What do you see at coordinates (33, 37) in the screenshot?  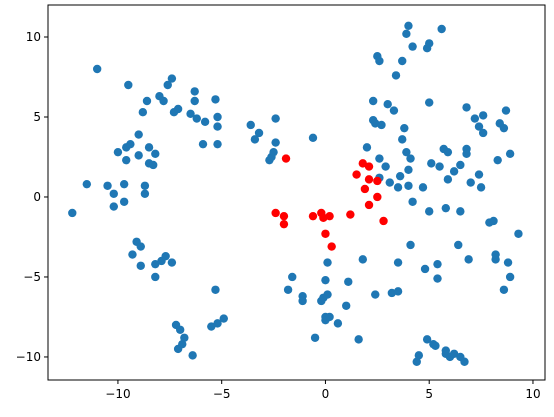 I see `y-tick-label: 10` at bounding box center [33, 37].